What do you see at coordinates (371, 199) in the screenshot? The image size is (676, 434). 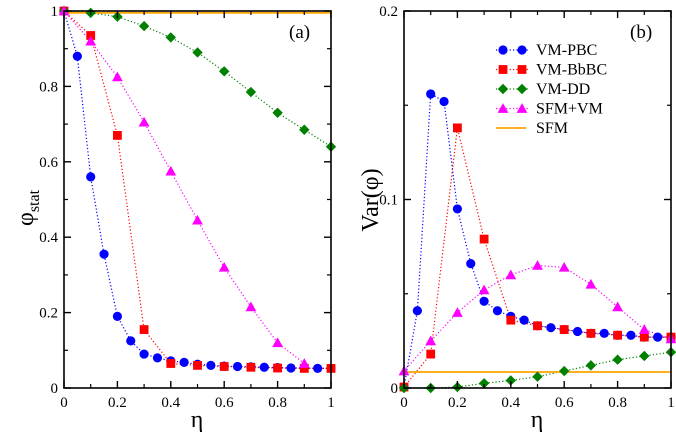 I see `panel-b-y-axis-label: Var(φ)` at bounding box center [371, 199].